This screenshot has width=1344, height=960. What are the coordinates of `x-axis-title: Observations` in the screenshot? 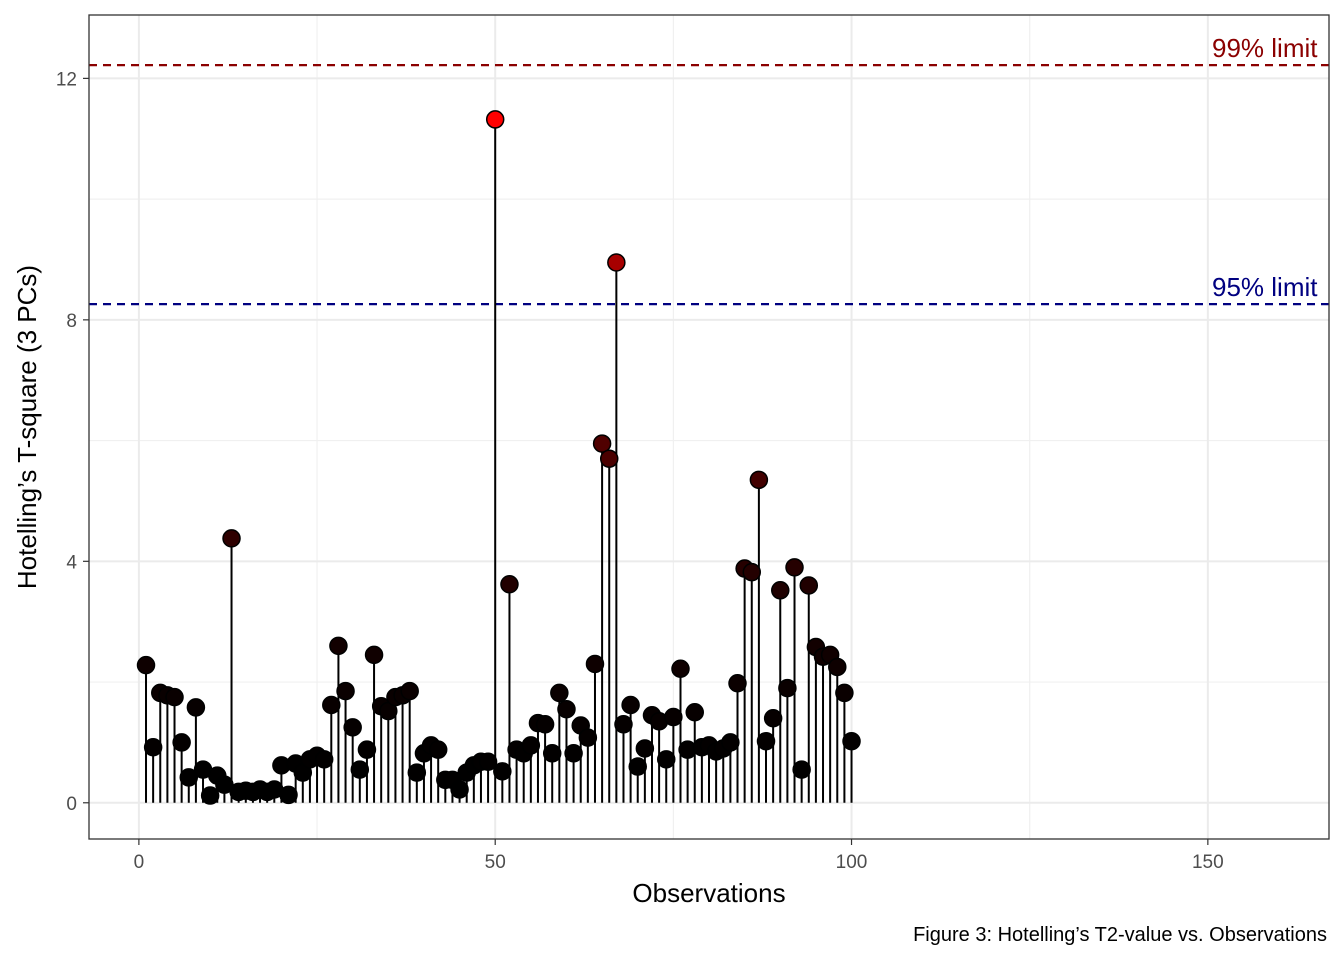 It's located at (708, 893).